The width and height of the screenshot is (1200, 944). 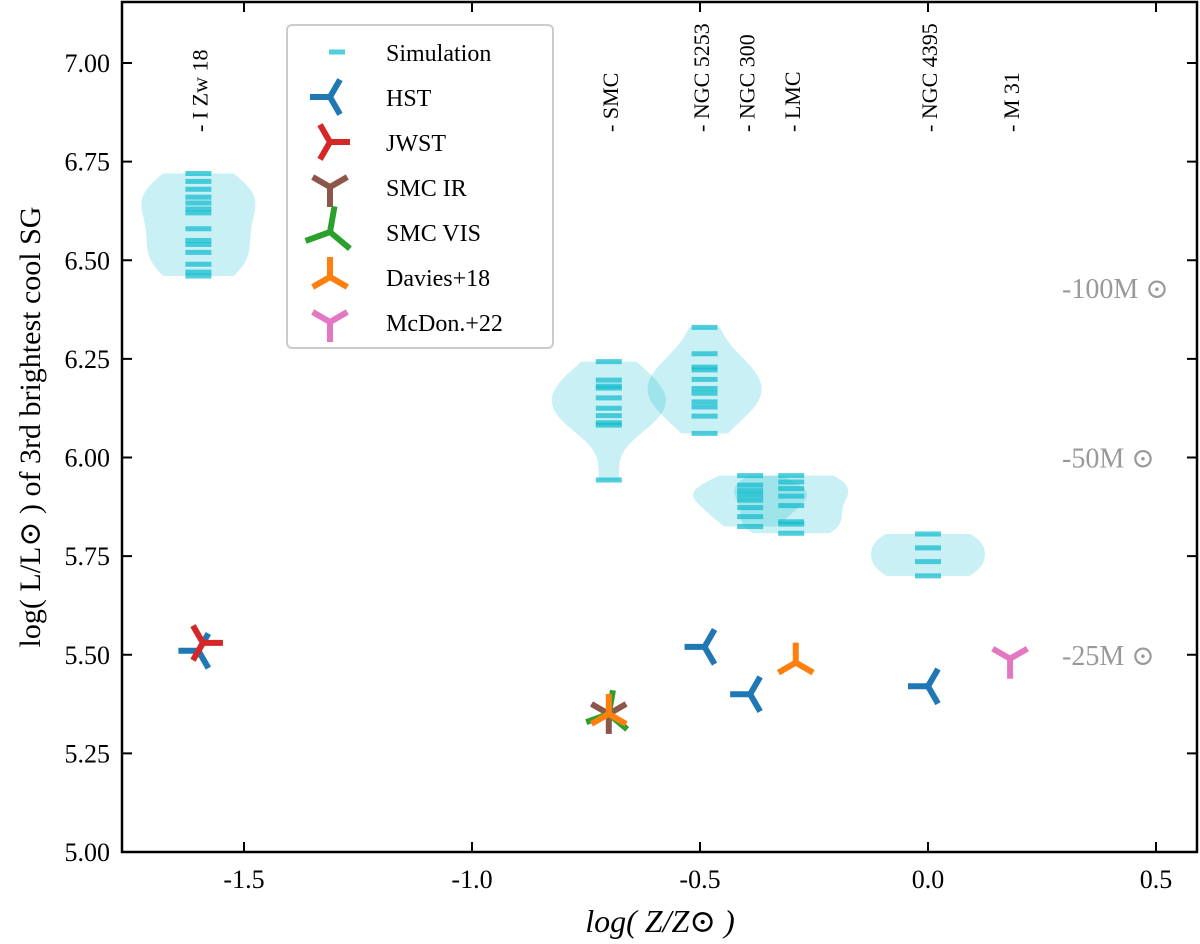 What do you see at coordinates (747, 83) in the screenshot?
I see `galaxy-label: - NGC 300` at bounding box center [747, 83].